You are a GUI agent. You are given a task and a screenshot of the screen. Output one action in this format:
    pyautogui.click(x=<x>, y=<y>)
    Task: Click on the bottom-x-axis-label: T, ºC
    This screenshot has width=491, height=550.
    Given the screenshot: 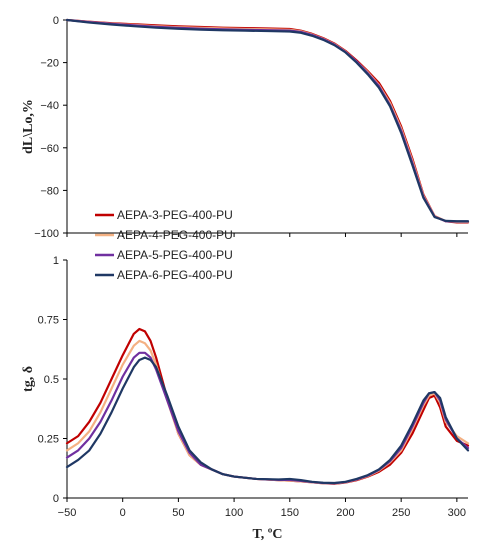 What is the action you would take?
    pyautogui.click(x=267, y=534)
    